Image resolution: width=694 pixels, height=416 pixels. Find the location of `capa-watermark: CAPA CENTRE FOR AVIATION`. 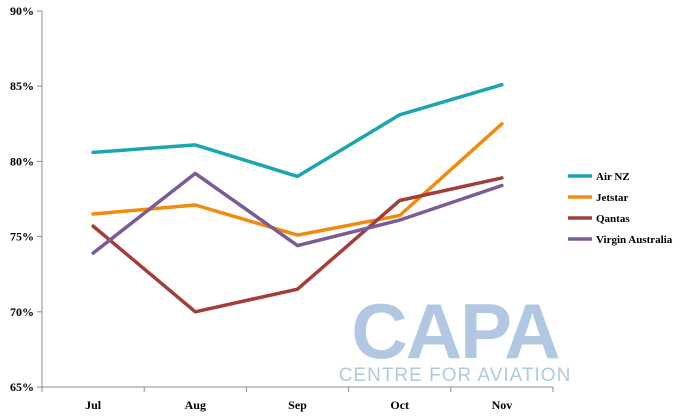

capa-watermark: CAPA CENTRE FOR AVIATION is located at coordinates (455, 336).